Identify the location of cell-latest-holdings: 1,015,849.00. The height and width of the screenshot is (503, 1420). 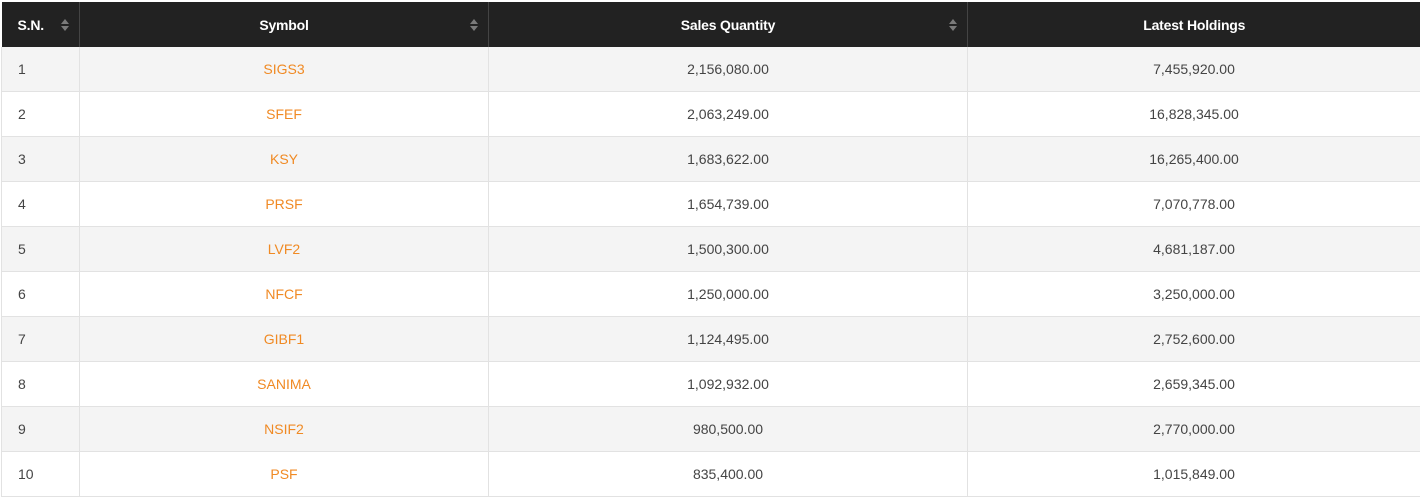
(1193, 474).